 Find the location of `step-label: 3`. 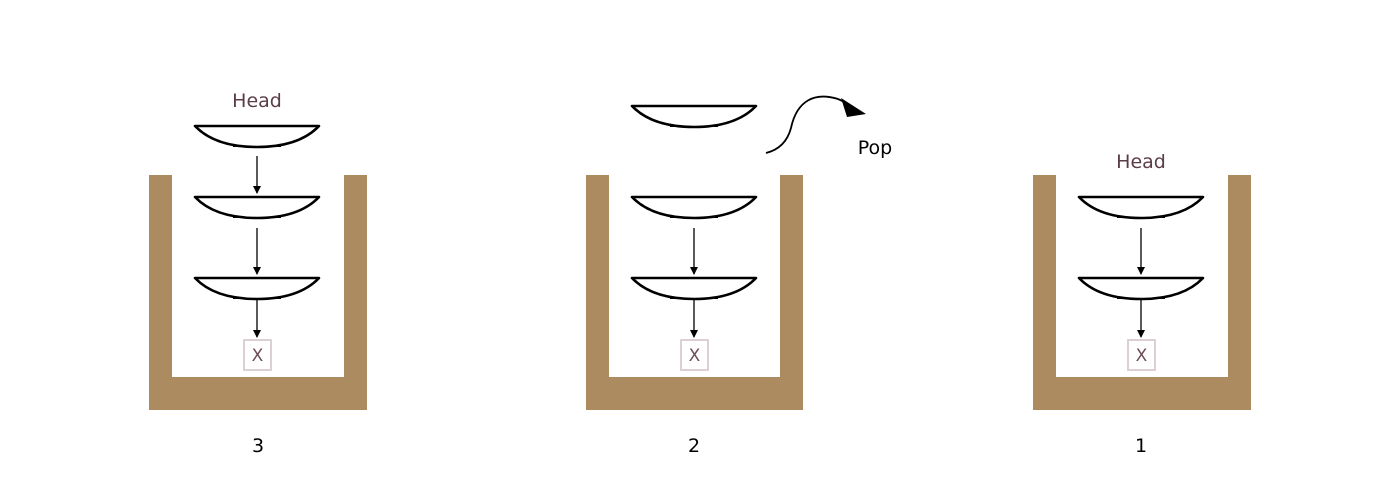

step-label: 3 is located at coordinates (258, 446).